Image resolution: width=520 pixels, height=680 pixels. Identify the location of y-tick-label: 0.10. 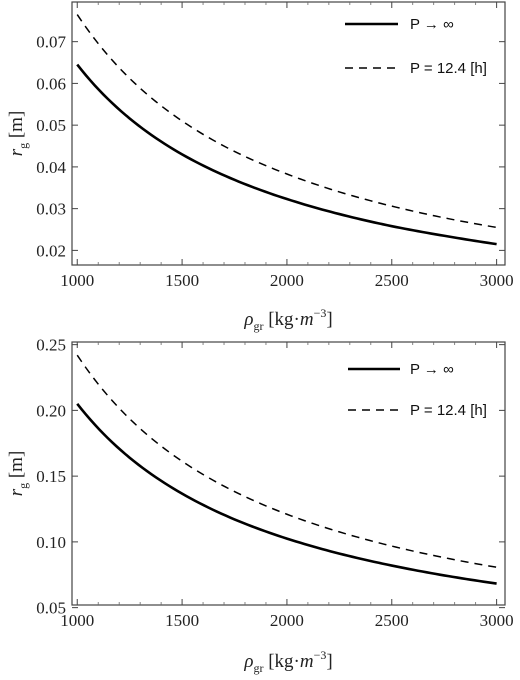
(51, 542).